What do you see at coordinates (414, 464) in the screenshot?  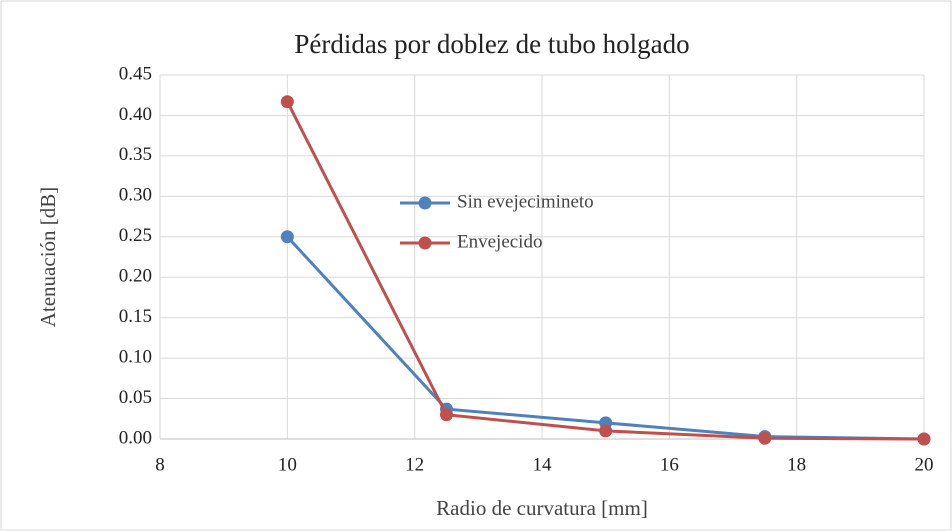 I see `x-tick-label: 12` at bounding box center [414, 464].